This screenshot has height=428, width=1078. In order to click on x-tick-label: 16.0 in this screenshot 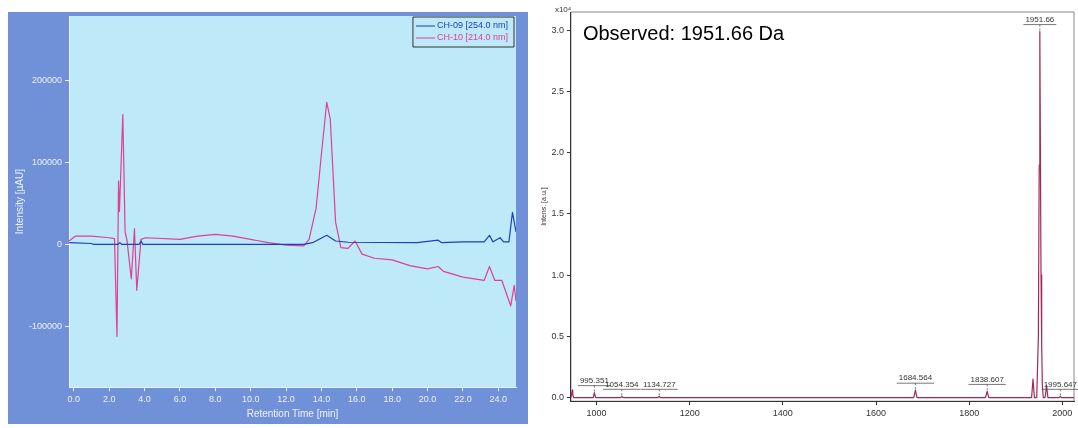, I will do `click(357, 399)`.